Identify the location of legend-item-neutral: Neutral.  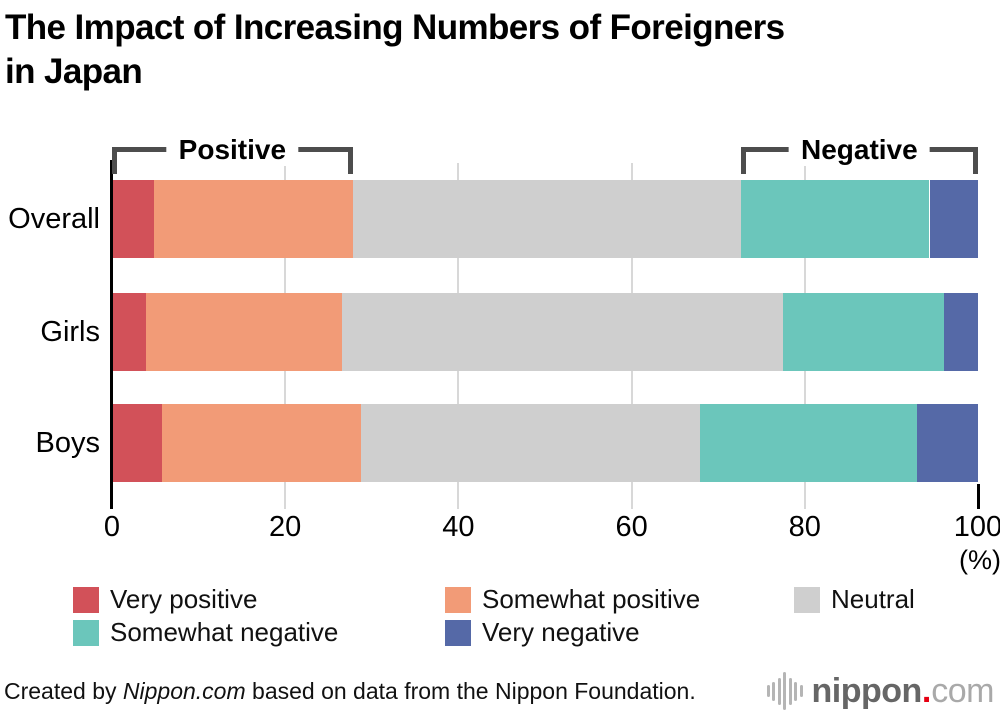
(854, 599).